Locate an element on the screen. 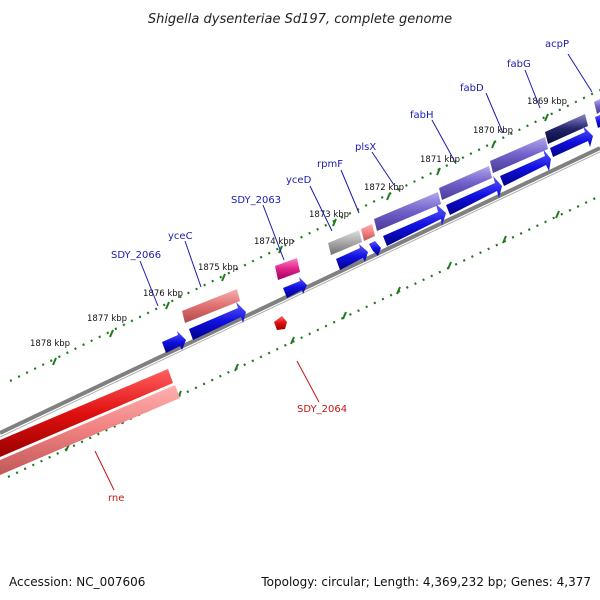  gene-label-acpP: acpP is located at coordinates (557, 44).